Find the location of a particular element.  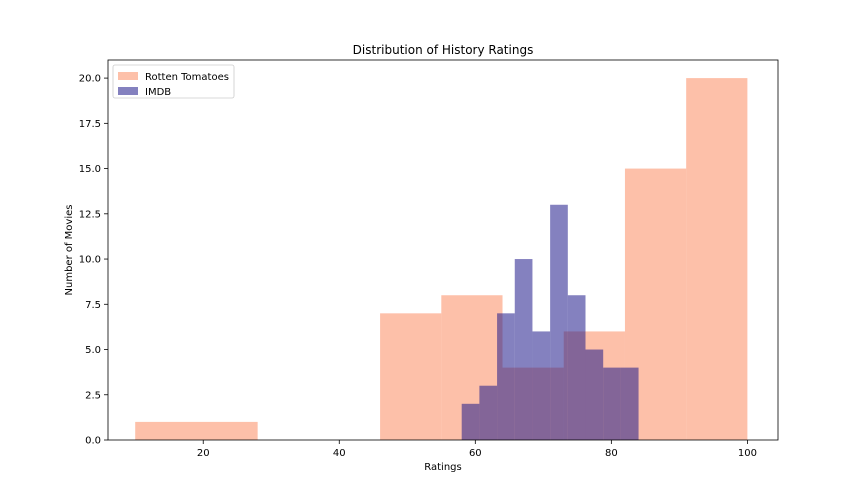

y-axis-ticks: 0.0 2.5 5.0 7.5 10.0 12.5 15.0 17.5 20.0 is located at coordinates (93, 260).